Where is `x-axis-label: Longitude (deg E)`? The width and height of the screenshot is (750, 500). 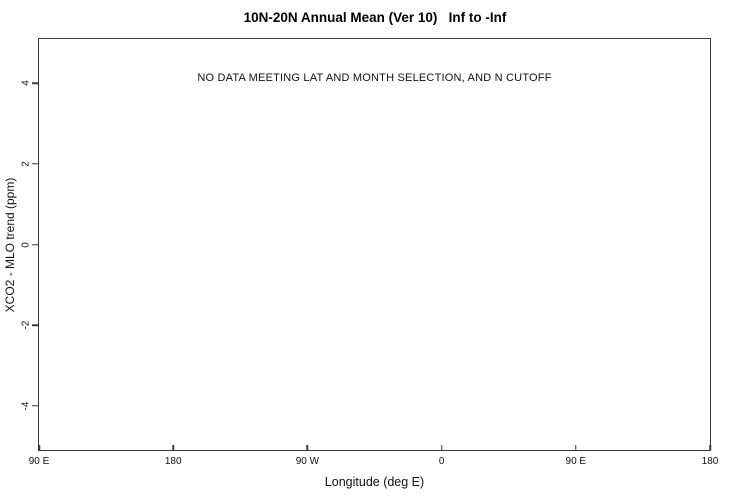 x-axis-label: Longitude (deg E) is located at coordinates (374, 482).